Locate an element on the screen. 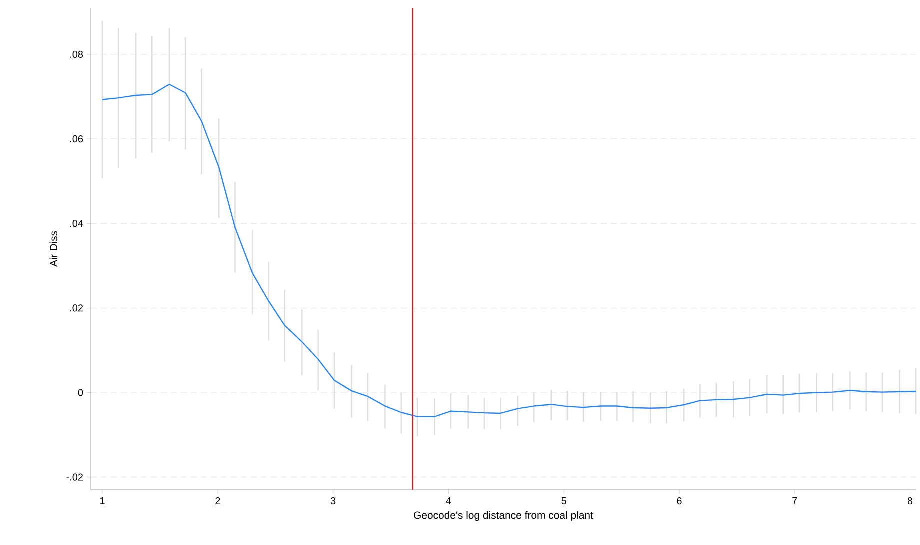  x-tick-label: 4 is located at coordinates (449, 501).